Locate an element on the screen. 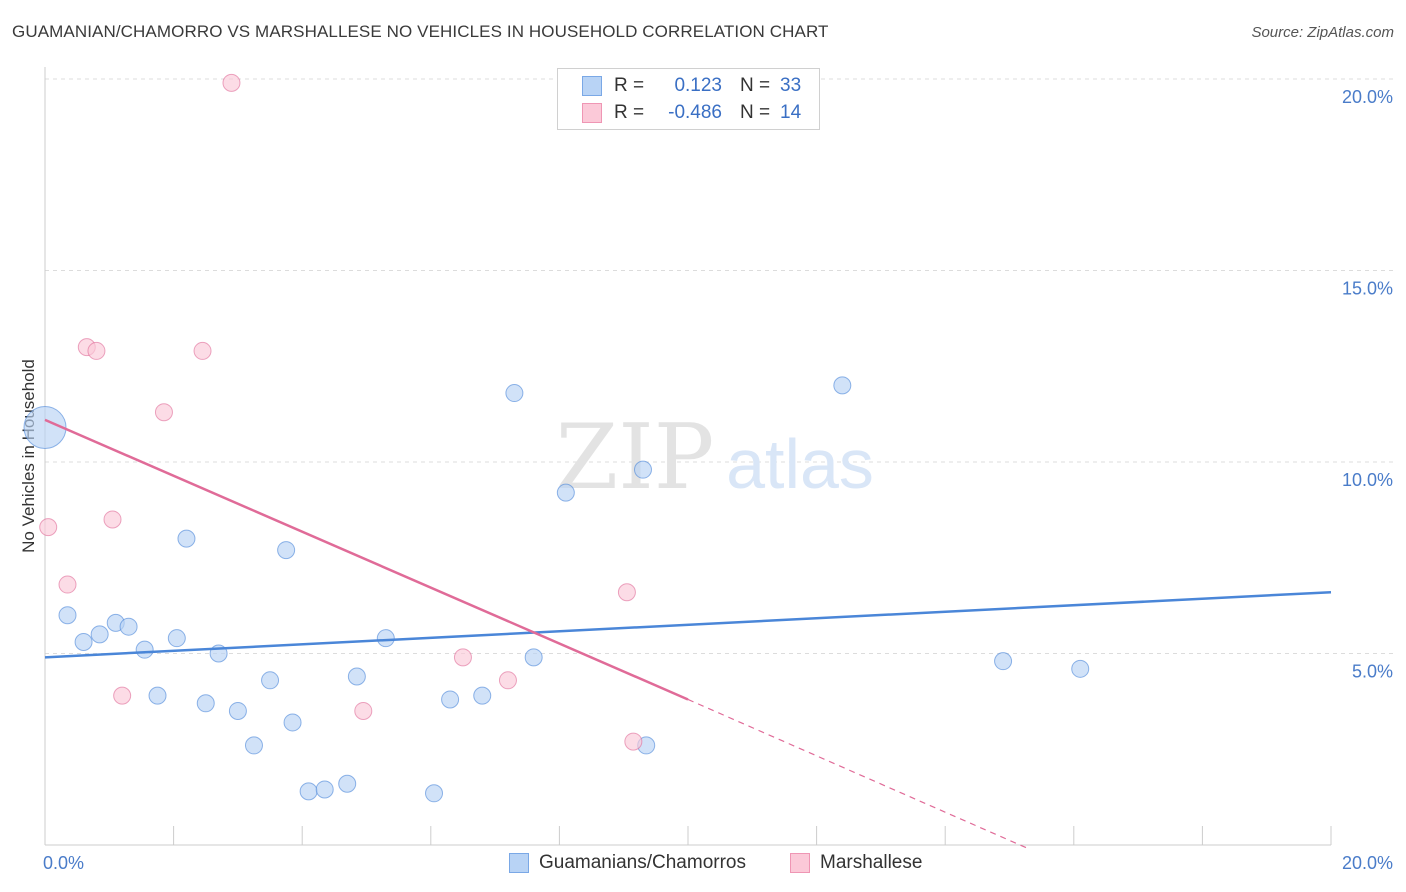 The height and width of the screenshot is (892, 1406). legend-n-value: 14 is located at coordinates (791, 112).